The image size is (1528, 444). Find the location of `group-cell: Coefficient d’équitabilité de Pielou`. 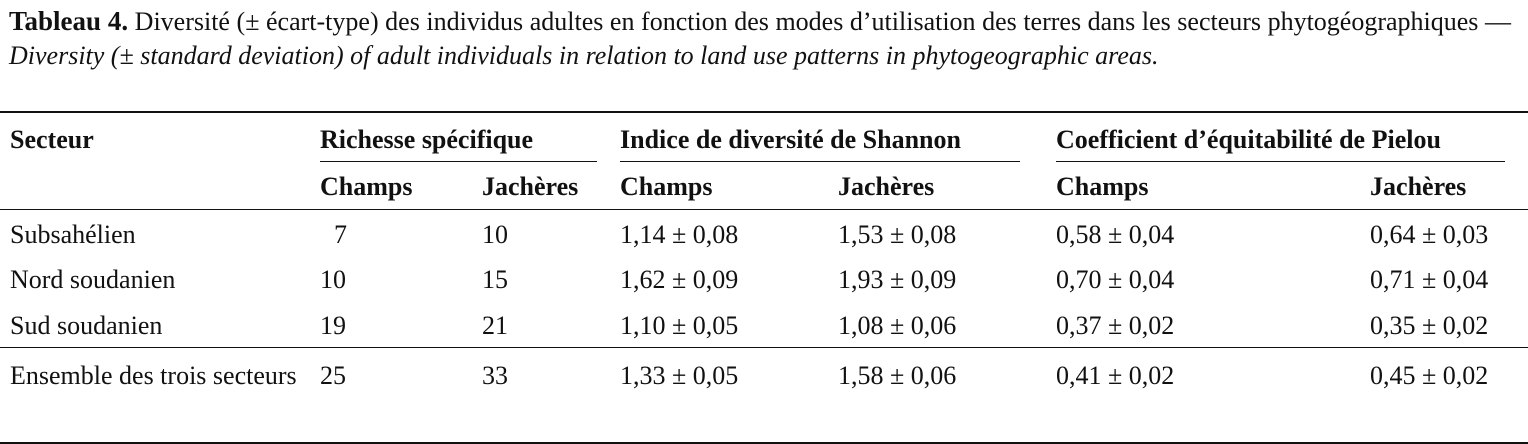

group-cell: Coefficient d’équitabilité de Pielou is located at coordinates (1287, 136).